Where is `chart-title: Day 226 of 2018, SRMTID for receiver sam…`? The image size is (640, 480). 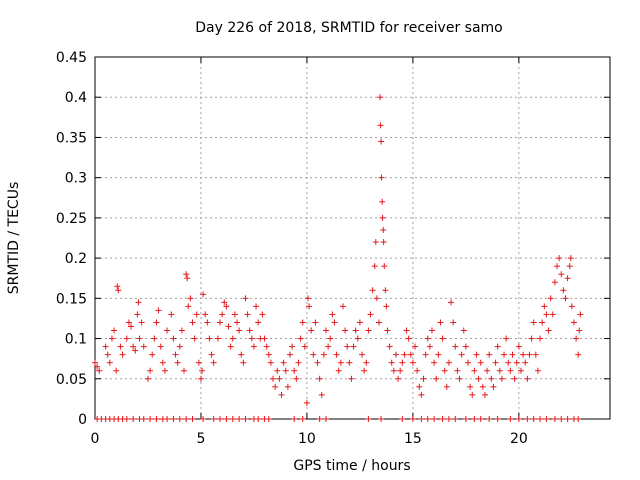
chart-title: Day 226 of 2018, SRMTID for receiver sam… is located at coordinates (349, 28).